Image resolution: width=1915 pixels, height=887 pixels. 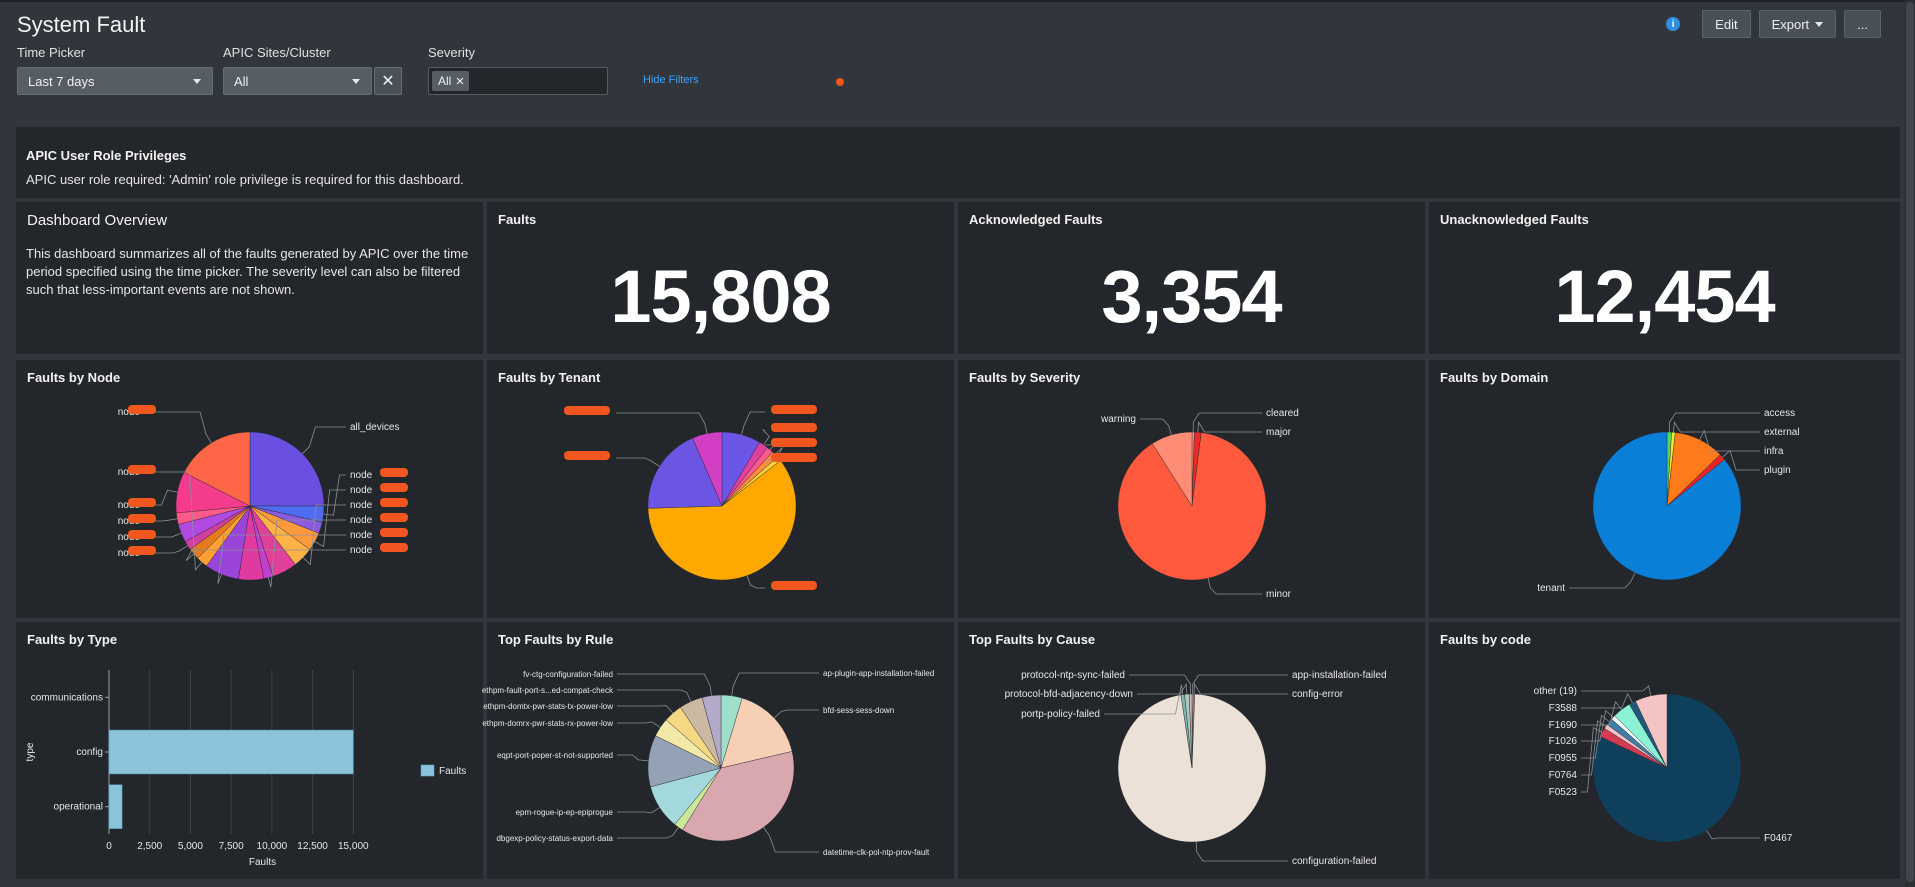 I want to click on page-title: System Fault, so click(x=81, y=24).